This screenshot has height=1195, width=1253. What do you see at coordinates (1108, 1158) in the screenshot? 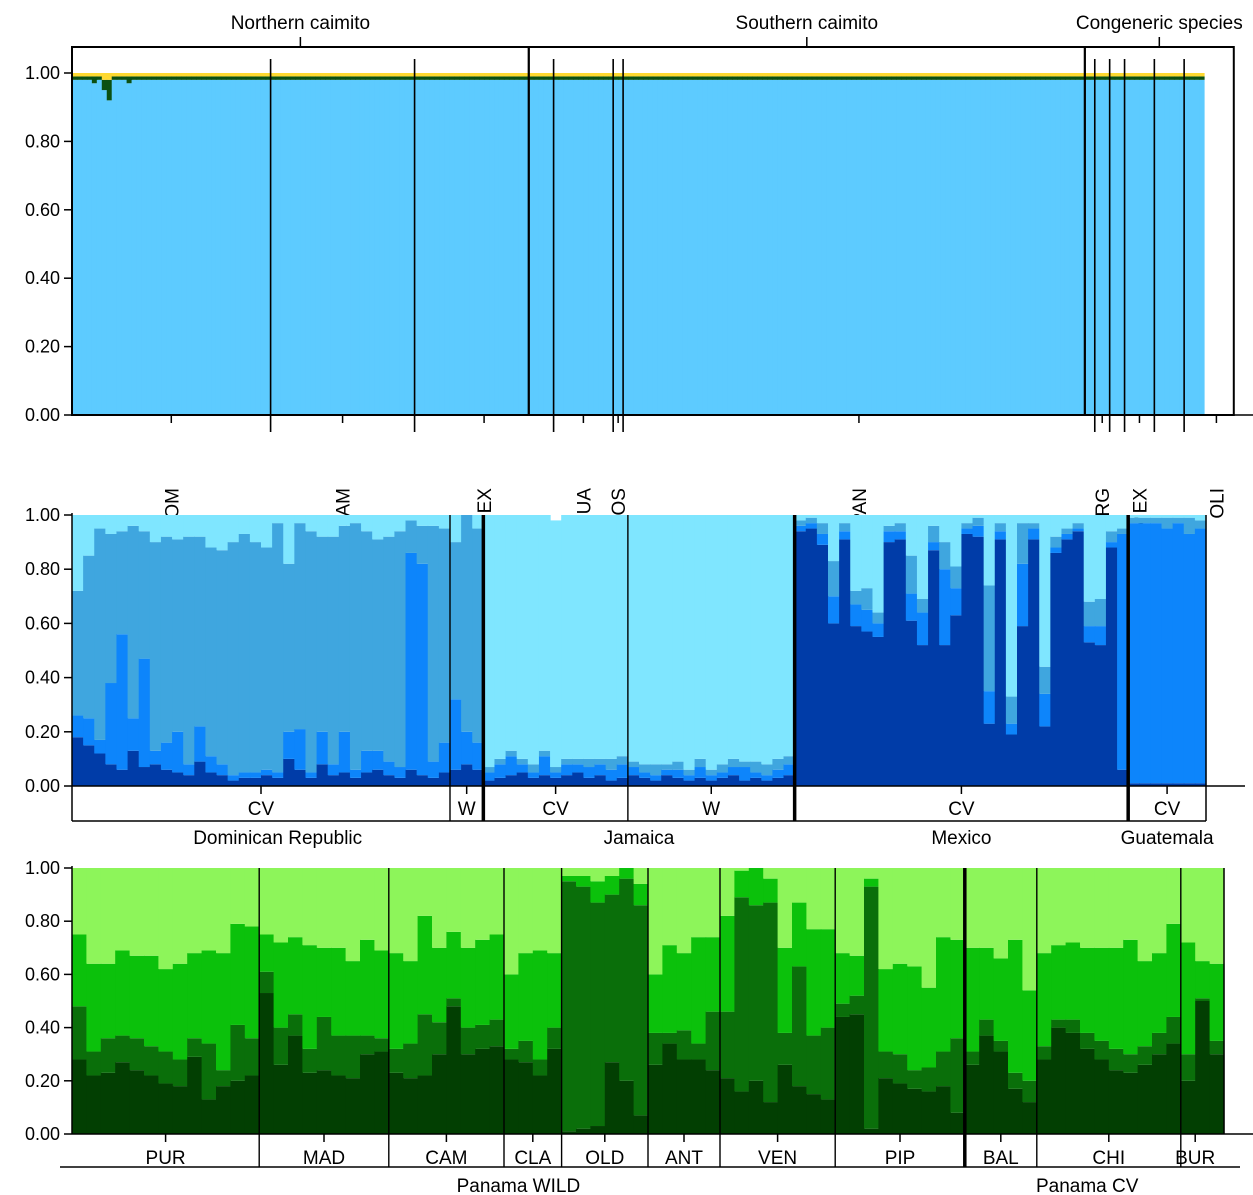
I see `category-label: CHI` at bounding box center [1108, 1158].